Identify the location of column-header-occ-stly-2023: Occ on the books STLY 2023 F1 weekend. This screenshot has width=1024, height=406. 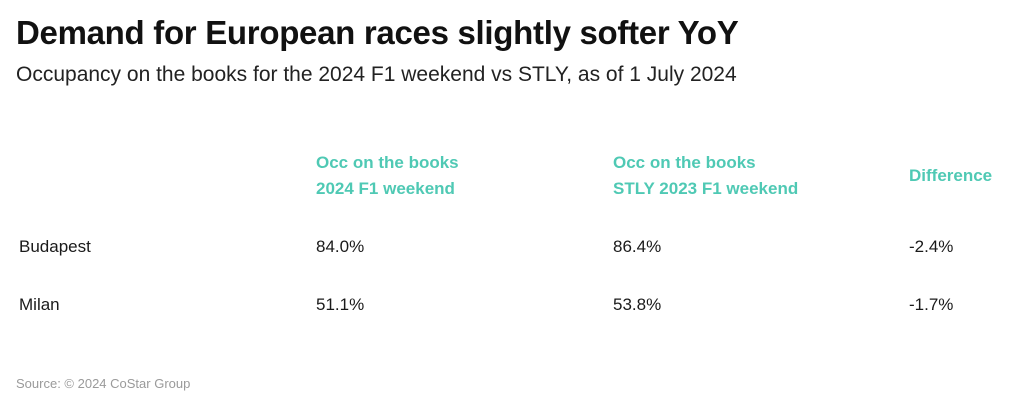
(705, 176).